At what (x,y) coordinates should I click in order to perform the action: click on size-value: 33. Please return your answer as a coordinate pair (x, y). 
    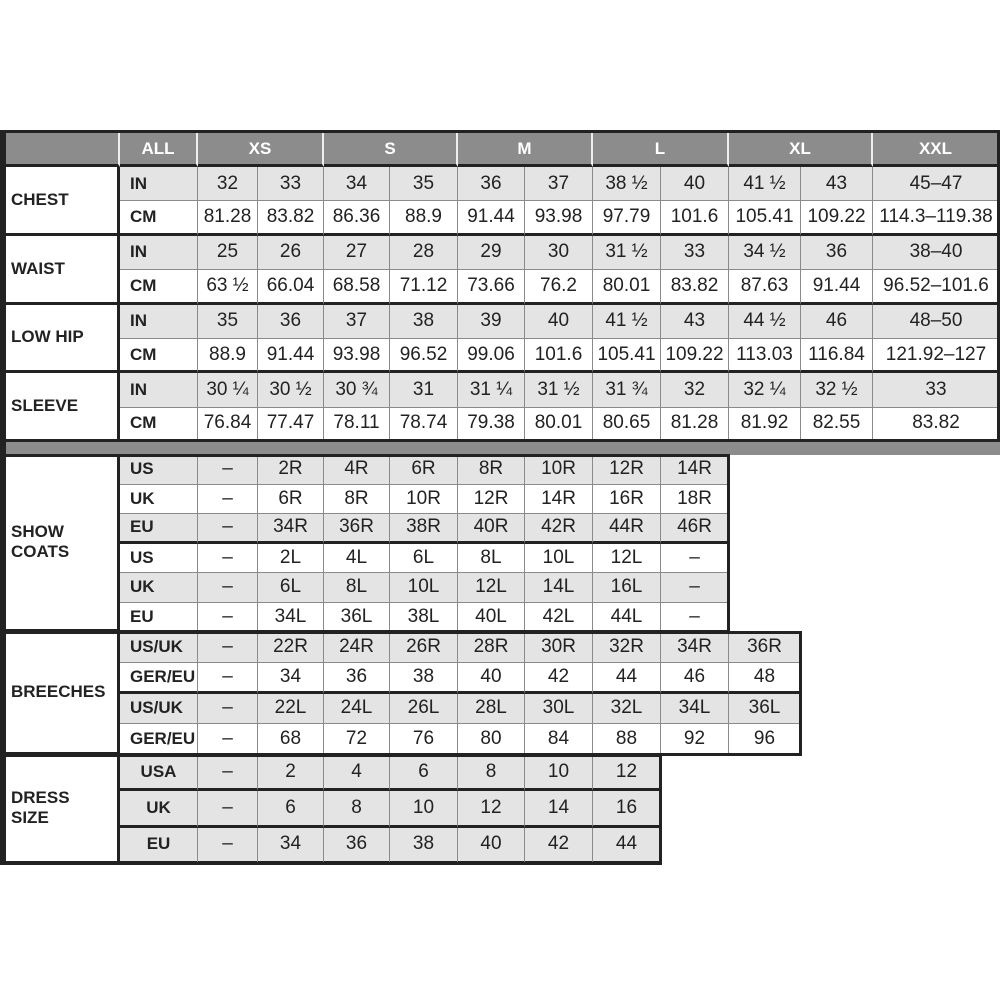
    Looking at the image, I should click on (291, 184).